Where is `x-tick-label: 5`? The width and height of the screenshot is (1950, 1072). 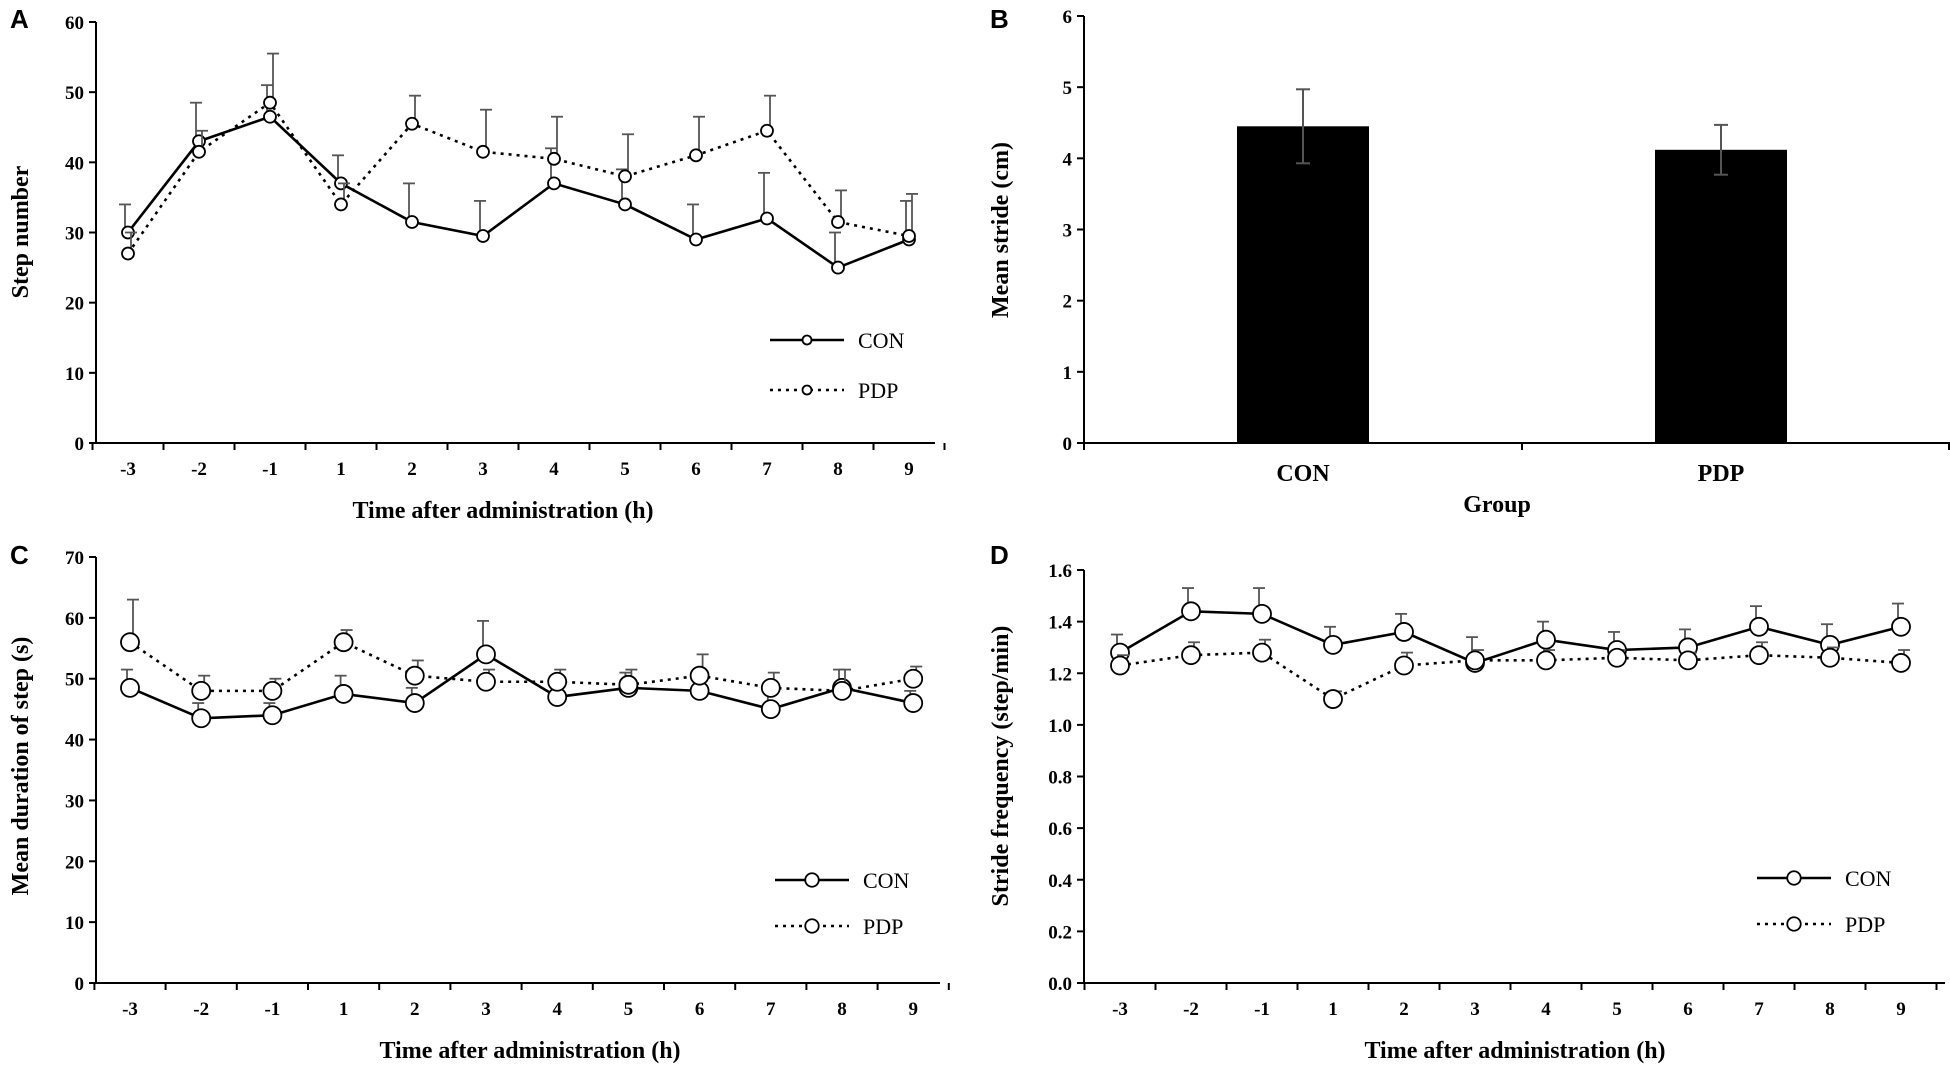 x-tick-label: 5 is located at coordinates (629, 1009).